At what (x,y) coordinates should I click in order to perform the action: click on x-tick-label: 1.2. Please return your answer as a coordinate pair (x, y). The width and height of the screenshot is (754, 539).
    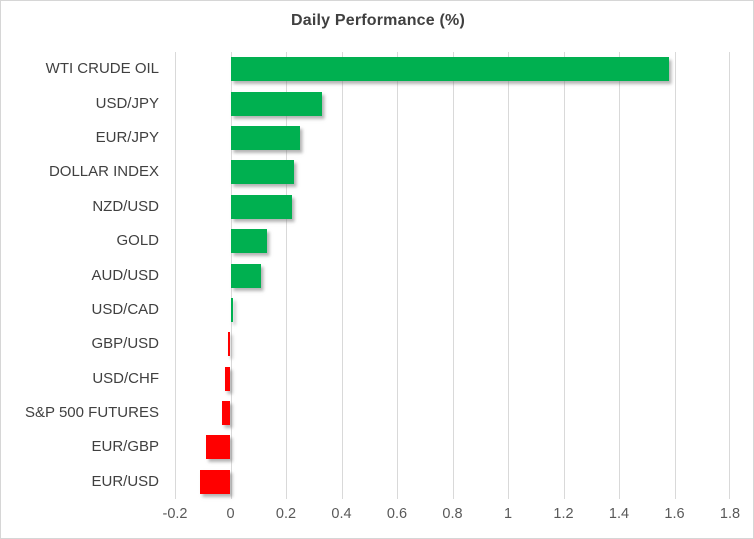
    Looking at the image, I should click on (563, 514).